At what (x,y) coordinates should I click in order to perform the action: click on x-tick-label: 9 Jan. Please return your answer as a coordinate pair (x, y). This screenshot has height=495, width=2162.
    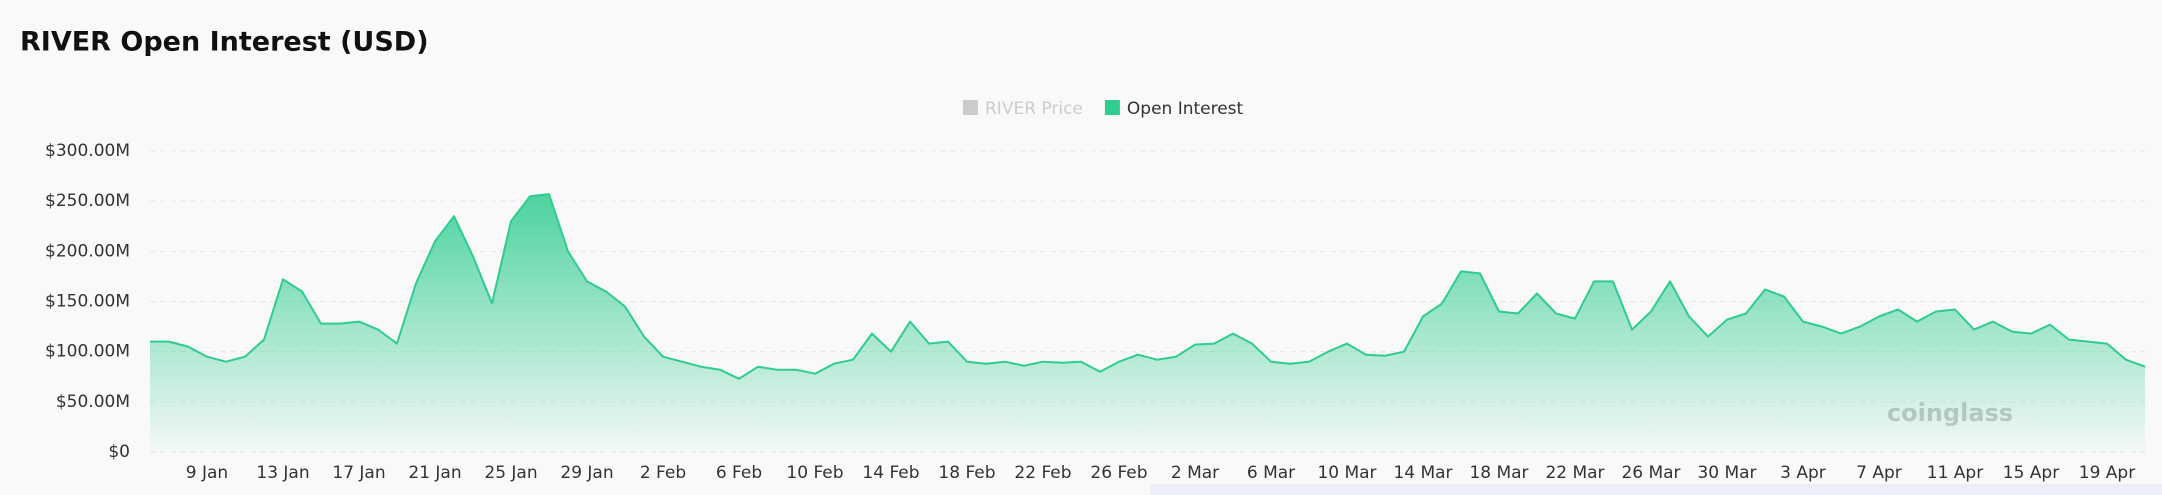
    Looking at the image, I should click on (207, 473).